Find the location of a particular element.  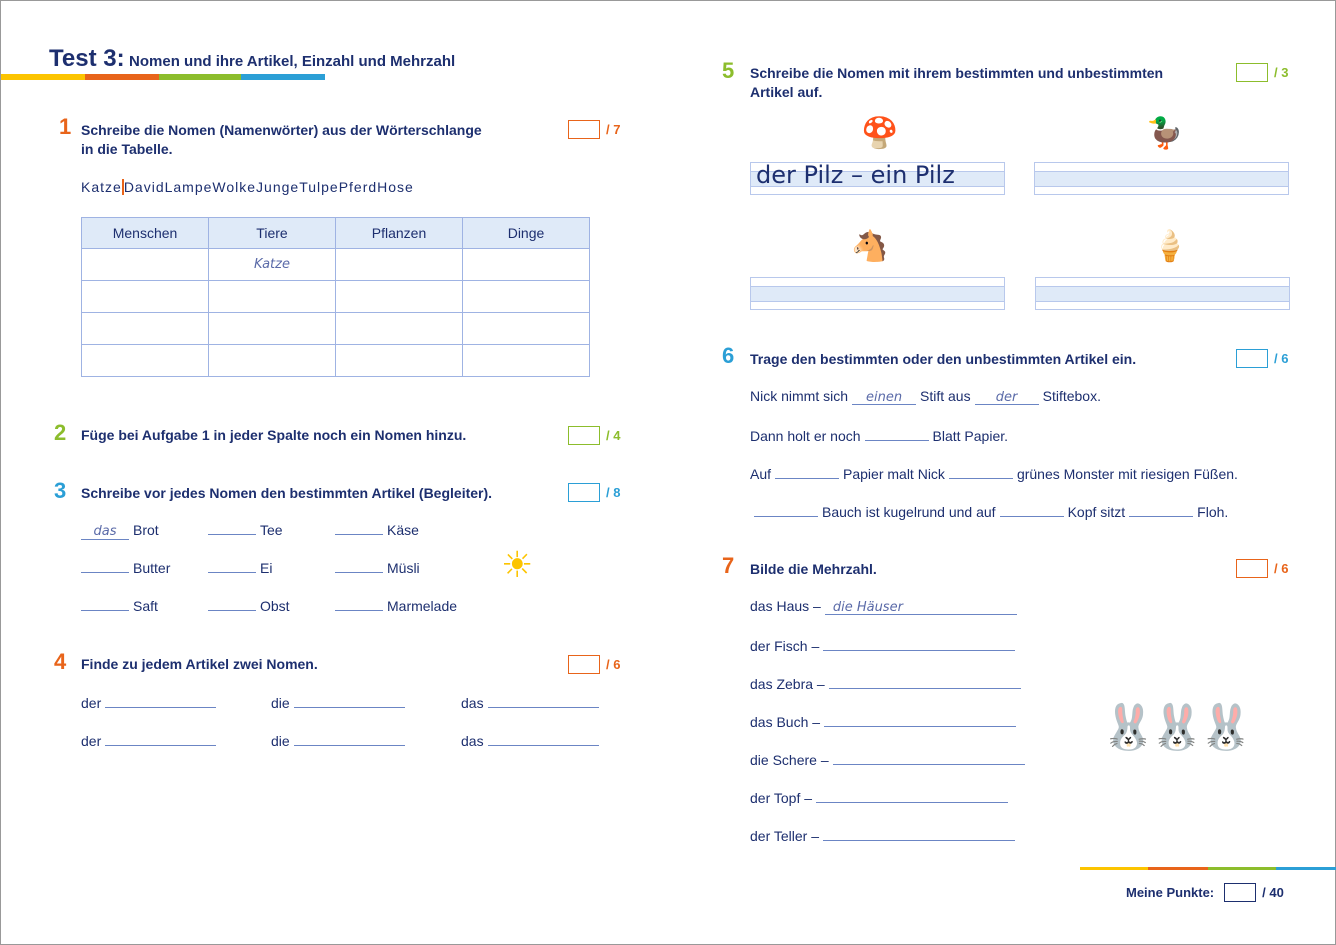

ice-cream-icon: 🍦 is located at coordinates (1170, 246).